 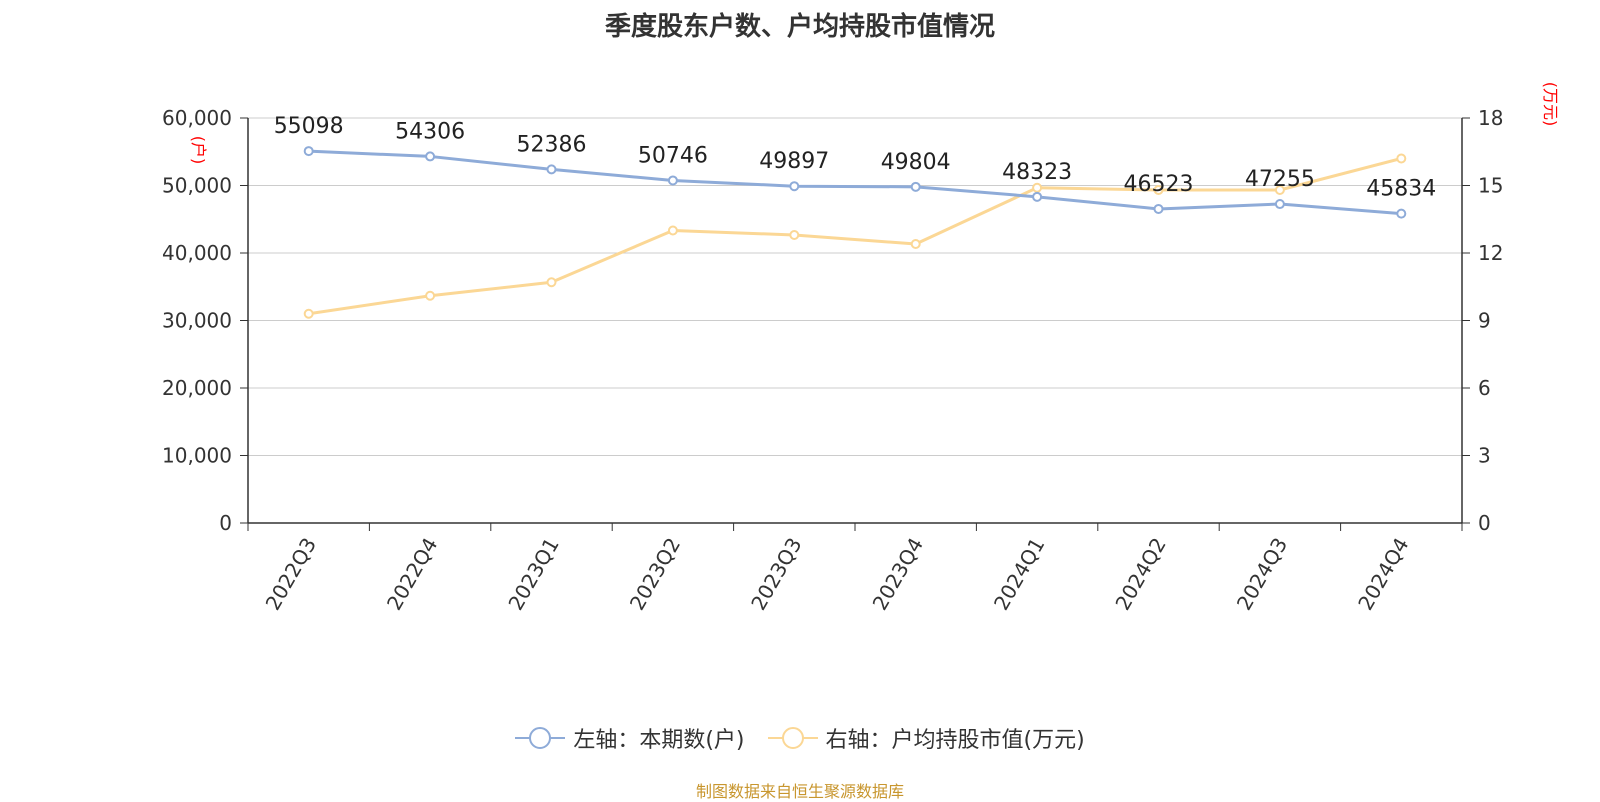 I want to click on x-tick-label: 2024Q1, so click(x=1019, y=574).